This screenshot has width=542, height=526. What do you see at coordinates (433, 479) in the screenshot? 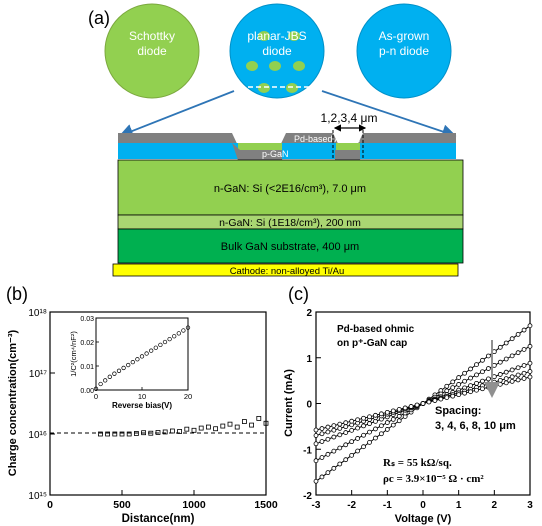
I see `plot-c-rhoc: ρc = 3.9×10⁻⁵ Ω · cm²` at bounding box center [433, 479].